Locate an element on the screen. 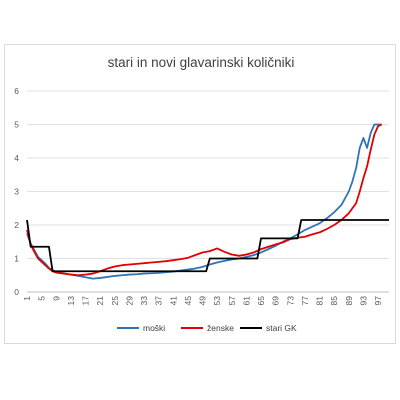 The image size is (400, 400). x-tick-label: 9 is located at coordinates (56, 298).